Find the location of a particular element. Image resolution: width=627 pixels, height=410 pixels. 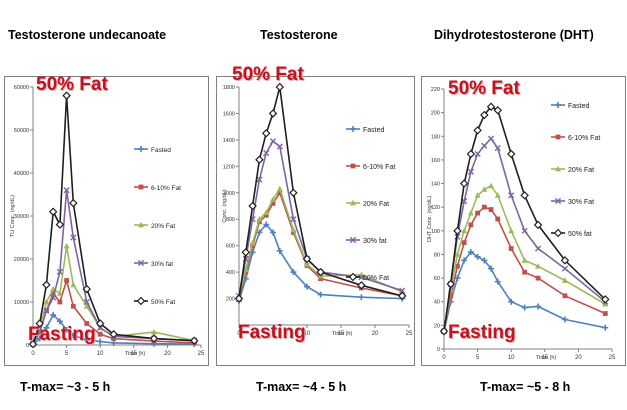

y-tick-label: 100 is located at coordinates (435, 232).